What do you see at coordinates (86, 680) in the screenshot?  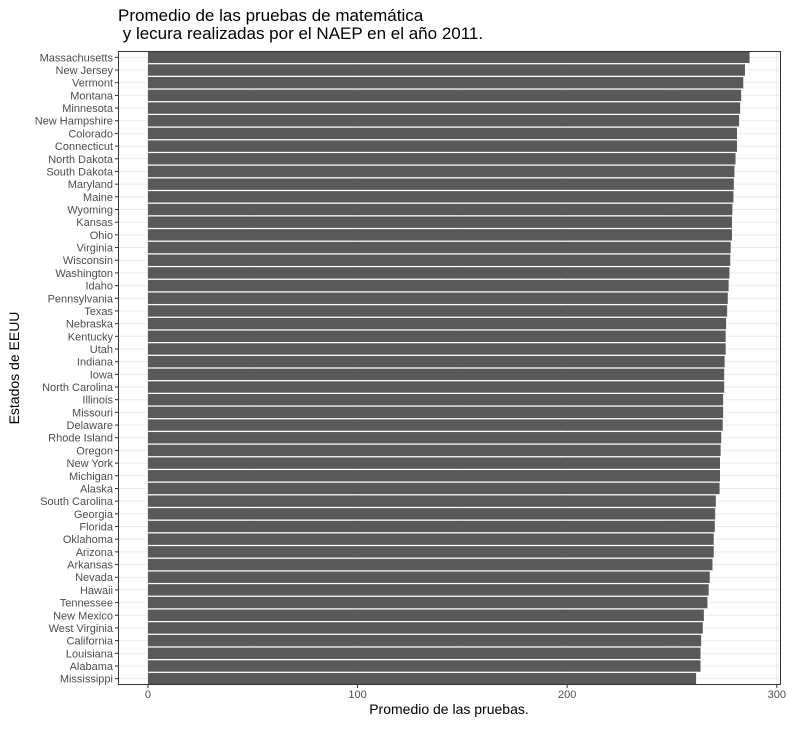 I see `y-tick-label: Mississippi` at bounding box center [86, 680].